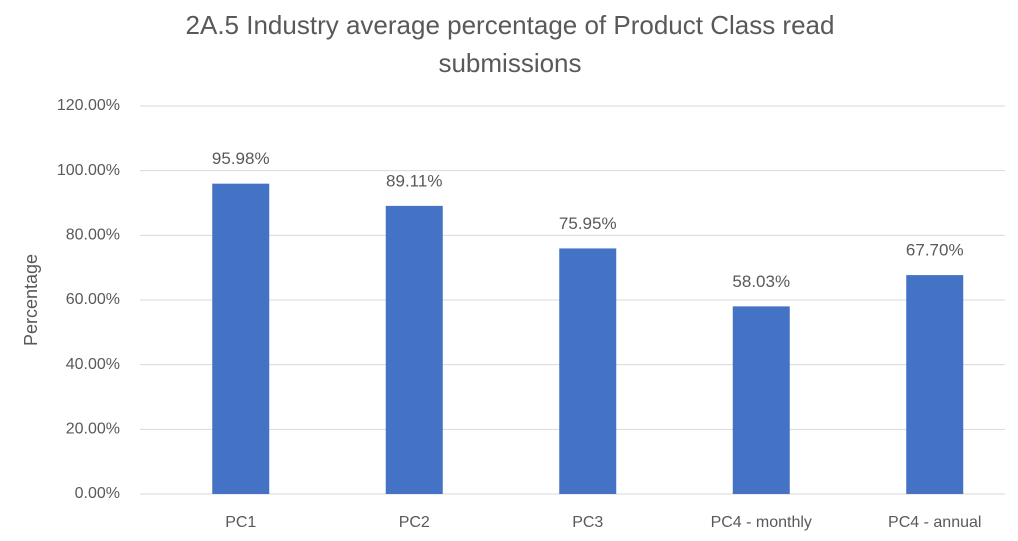 The image size is (1018, 541). What do you see at coordinates (93, 364) in the screenshot?
I see `y-tick-label: 40.00%` at bounding box center [93, 364].